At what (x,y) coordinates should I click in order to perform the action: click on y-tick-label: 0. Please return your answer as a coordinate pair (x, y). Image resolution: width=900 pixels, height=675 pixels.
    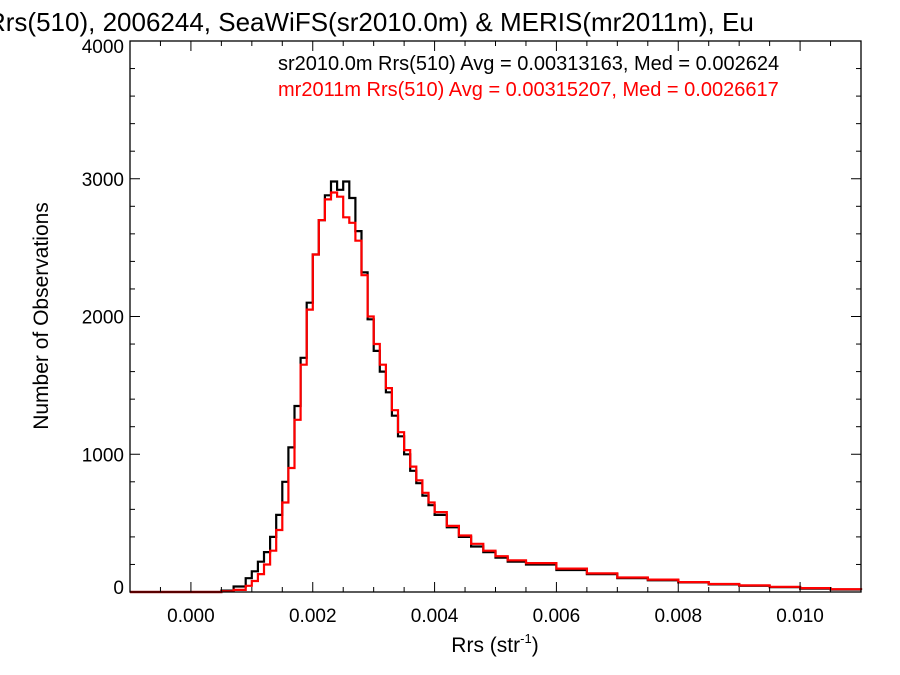
    Looking at the image, I should click on (118, 588).